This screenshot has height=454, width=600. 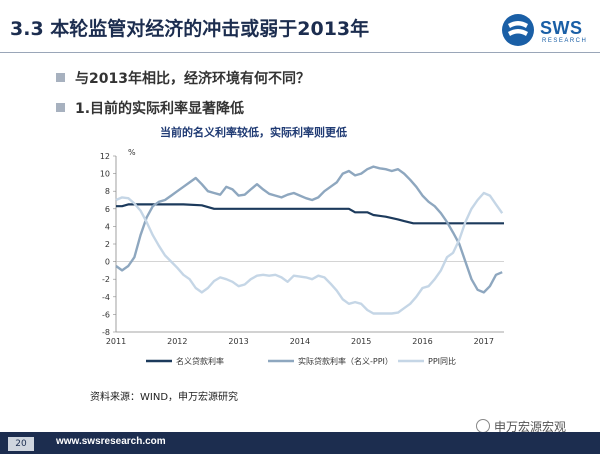 What do you see at coordinates (192, 79) in the screenshot?
I see `bullet-text: 与2013年相比，经济环境有何不同？` at bounding box center [192, 79].